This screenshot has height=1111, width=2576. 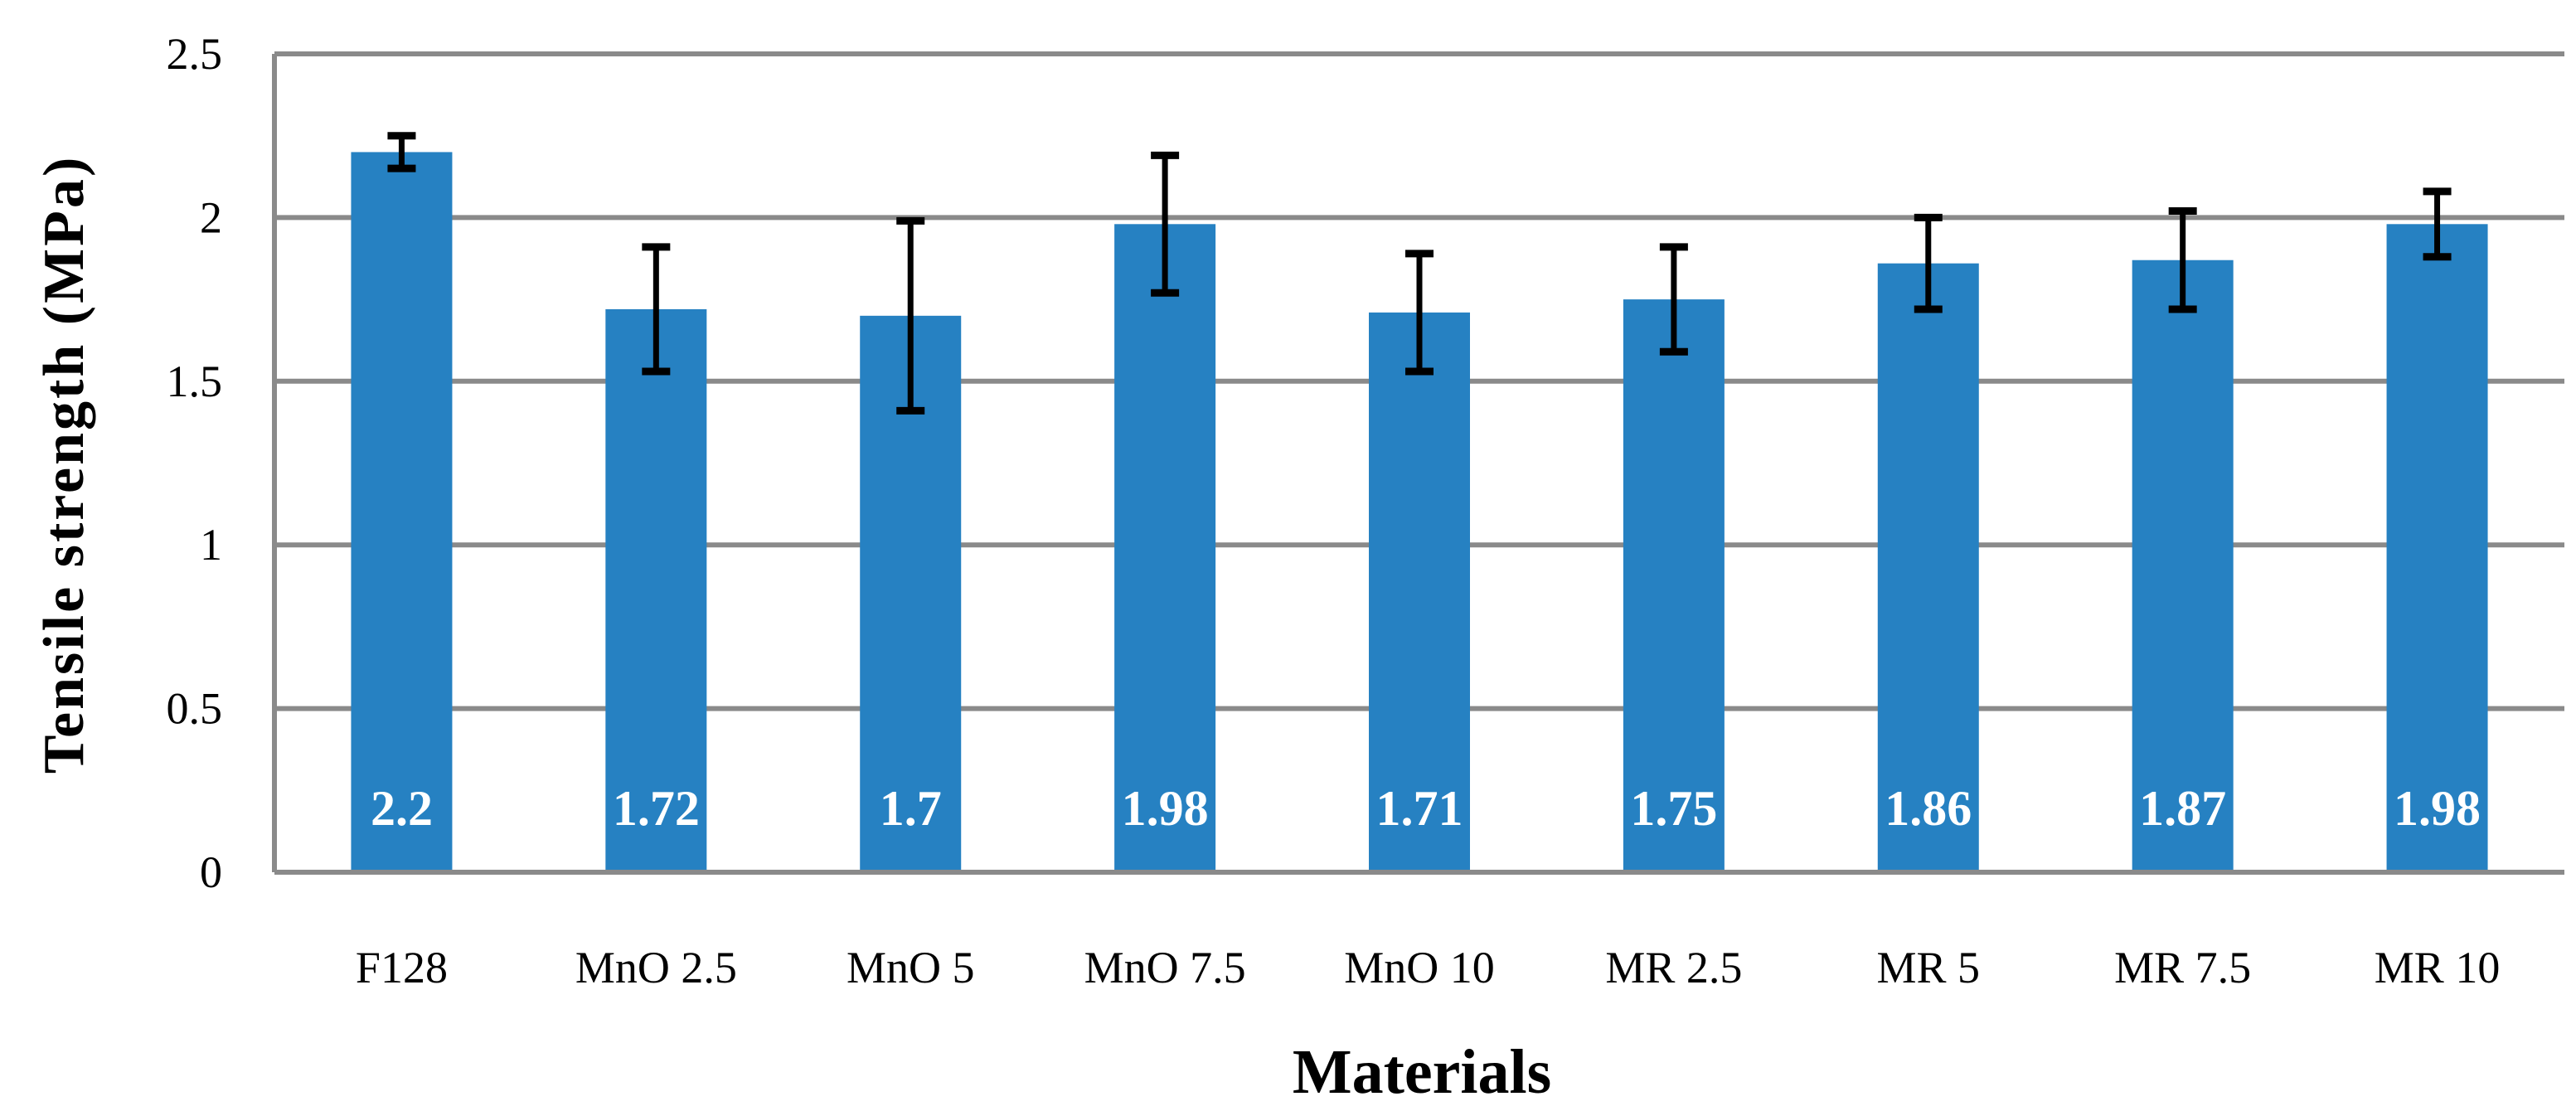 I want to click on data-label: 1.86, so click(x=1928, y=808).